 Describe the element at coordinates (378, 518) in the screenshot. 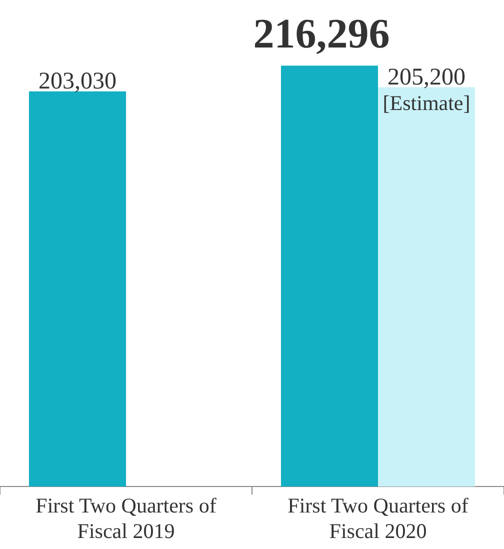

I see `x-tick-label: First Two Quarters of Fiscal 2020` at that location.